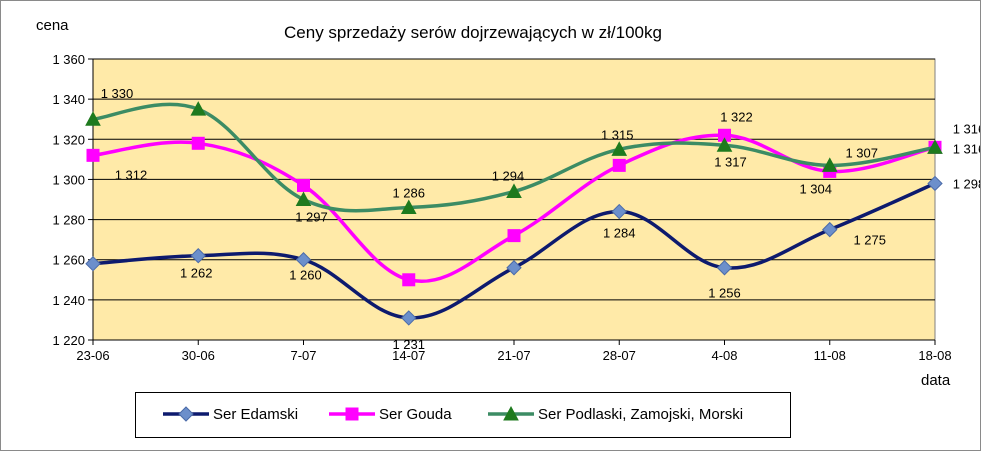 The height and width of the screenshot is (451, 981). What do you see at coordinates (311, 217) in the screenshot?
I see `data-label: 1 297` at bounding box center [311, 217].